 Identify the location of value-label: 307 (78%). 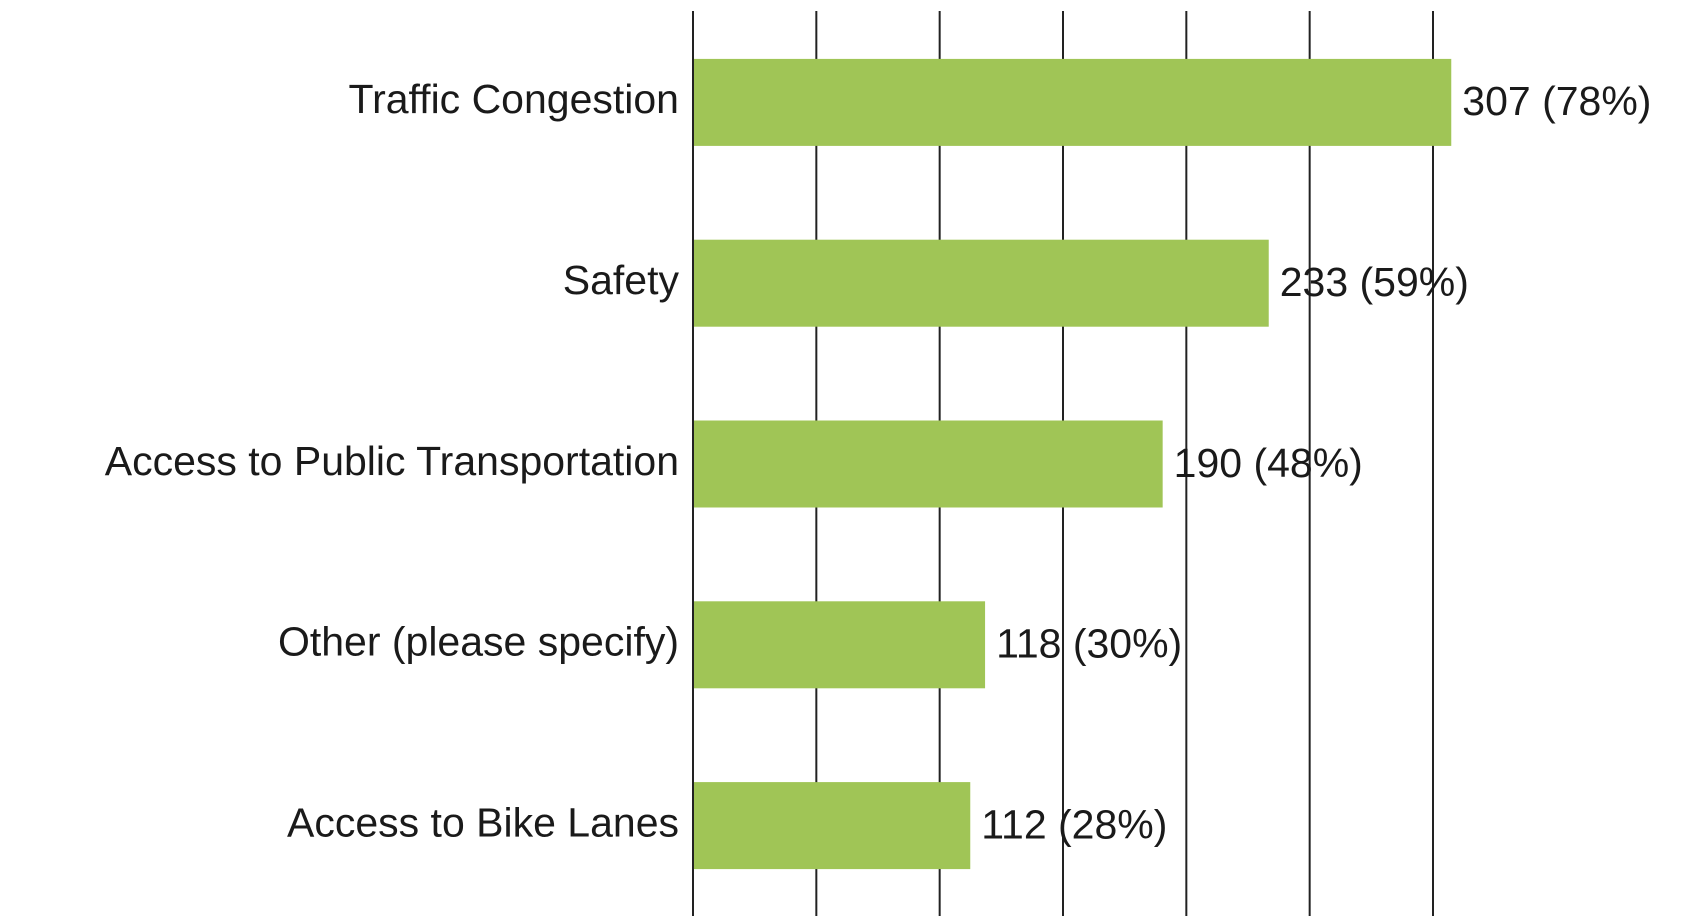
(1556, 101).